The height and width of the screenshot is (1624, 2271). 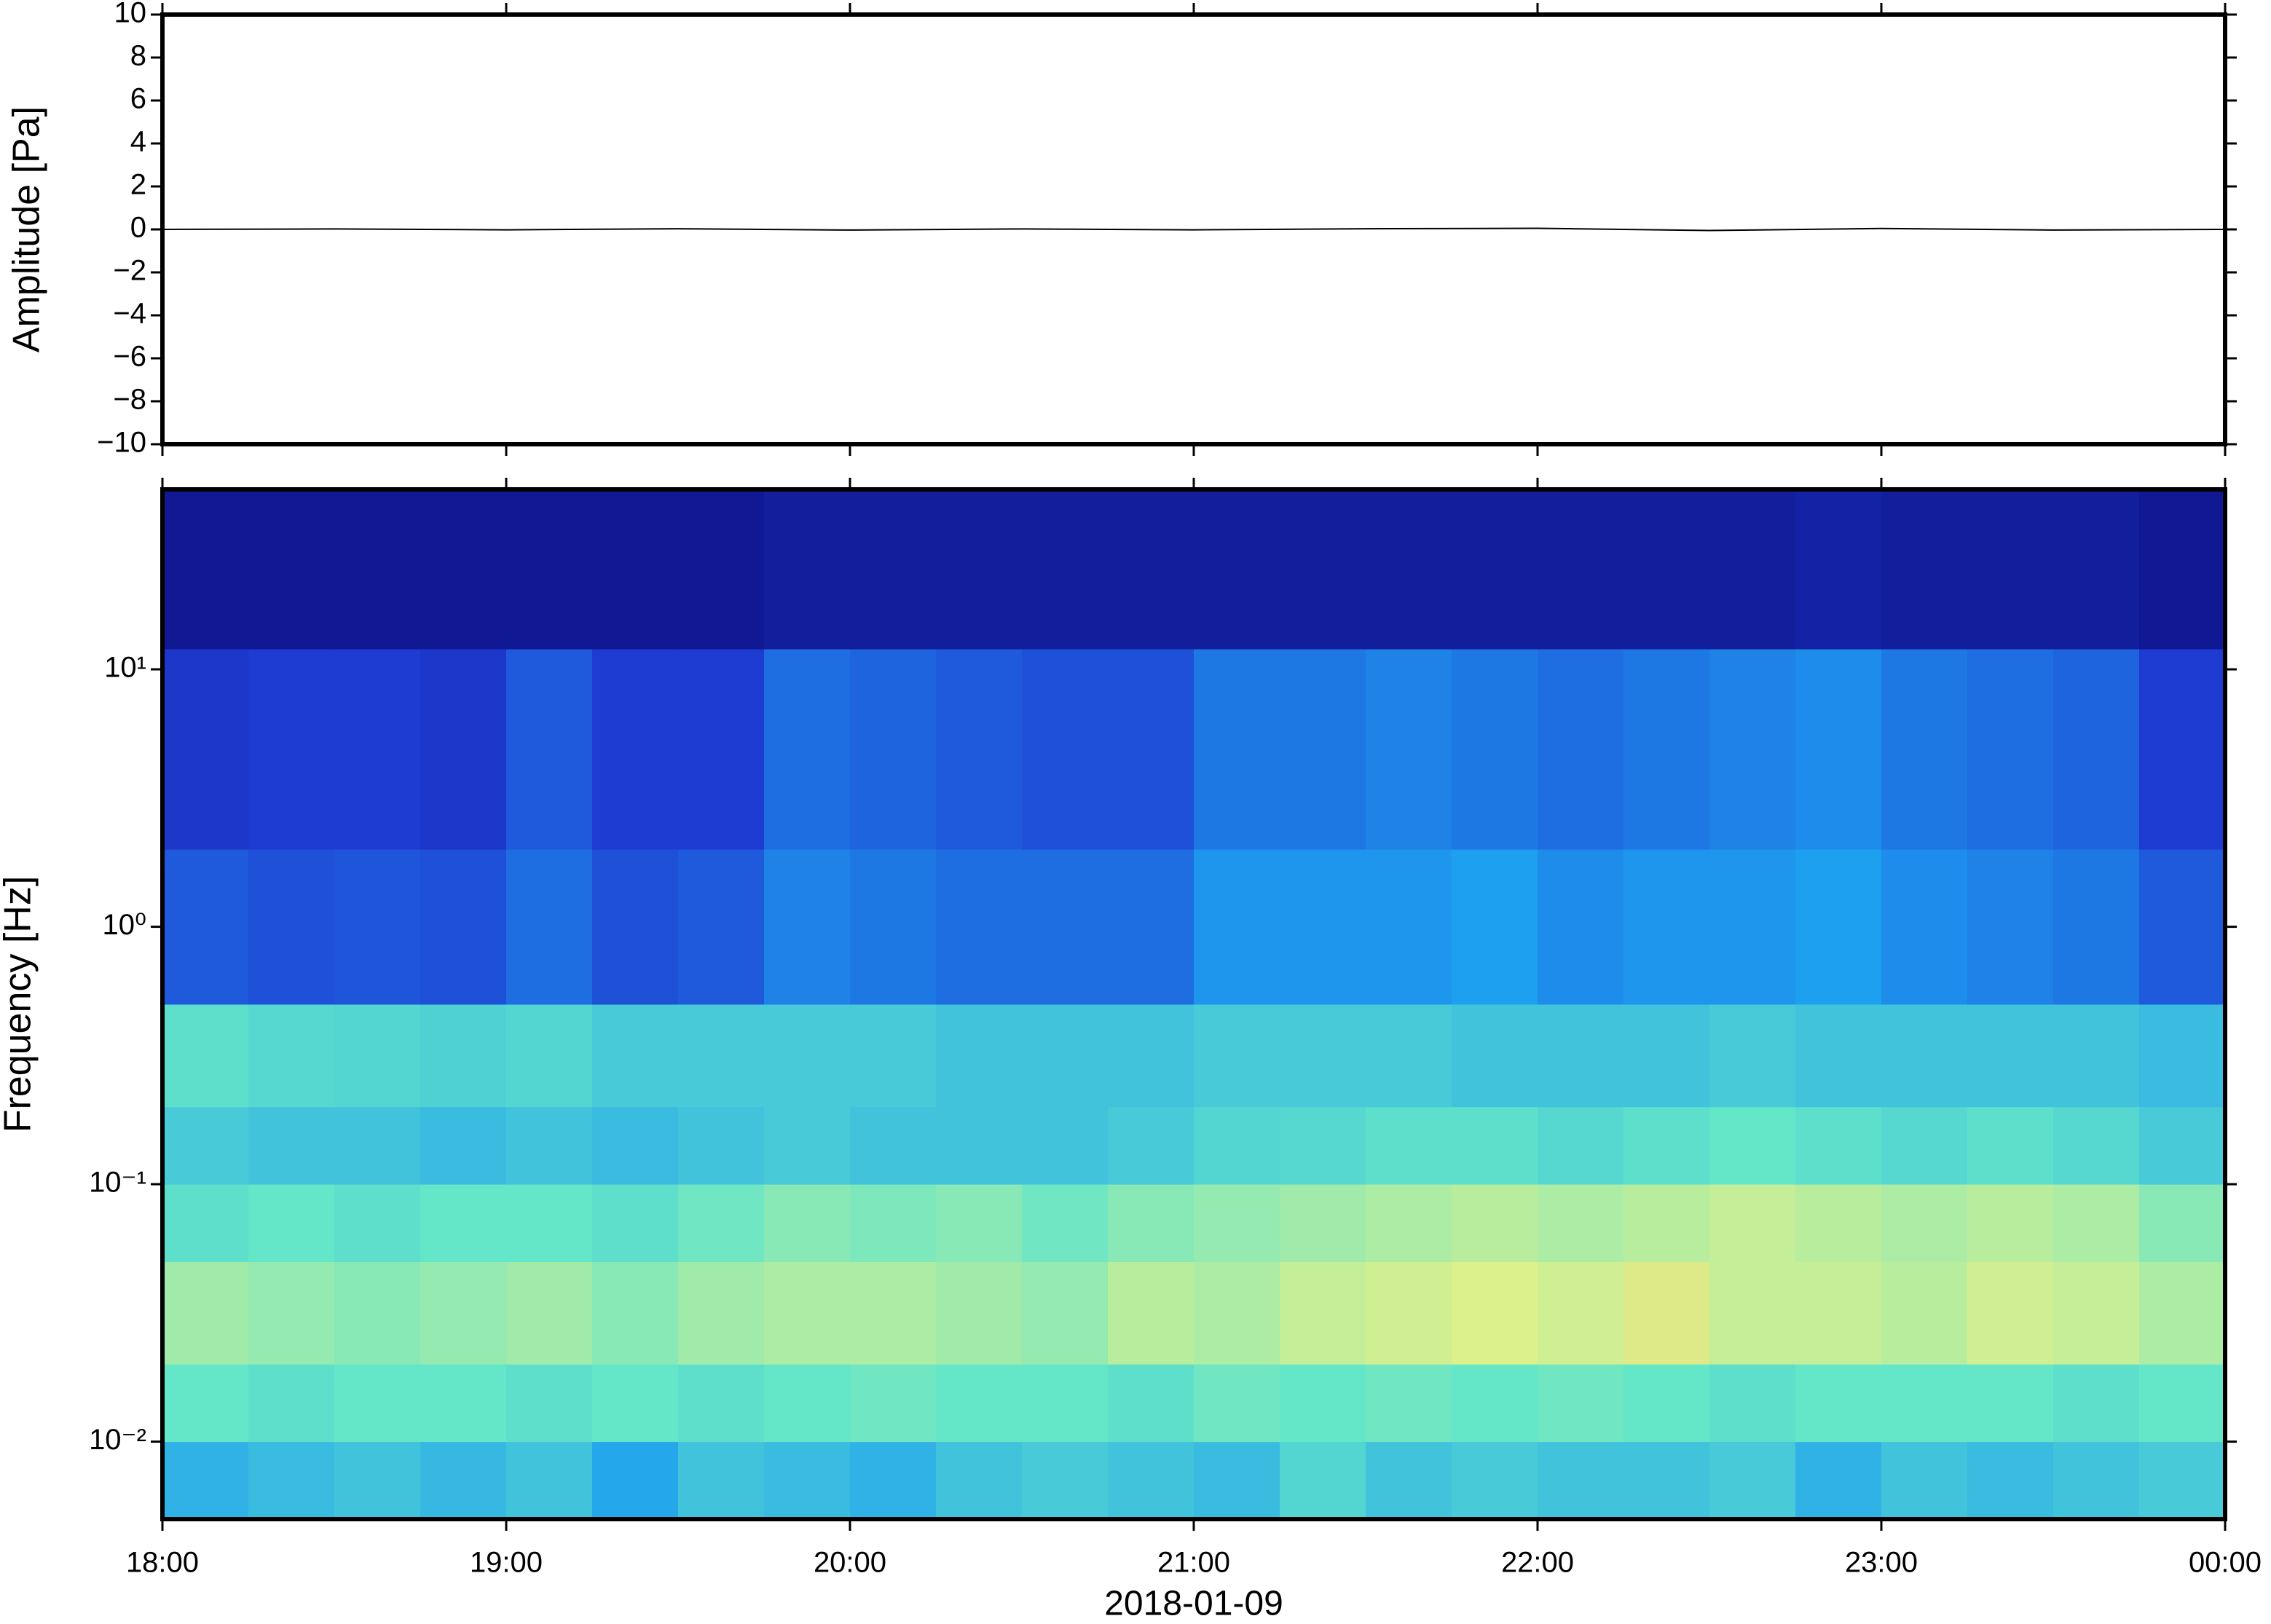 I want to click on x-tick-label: 00:00, so click(x=2225, y=1563).